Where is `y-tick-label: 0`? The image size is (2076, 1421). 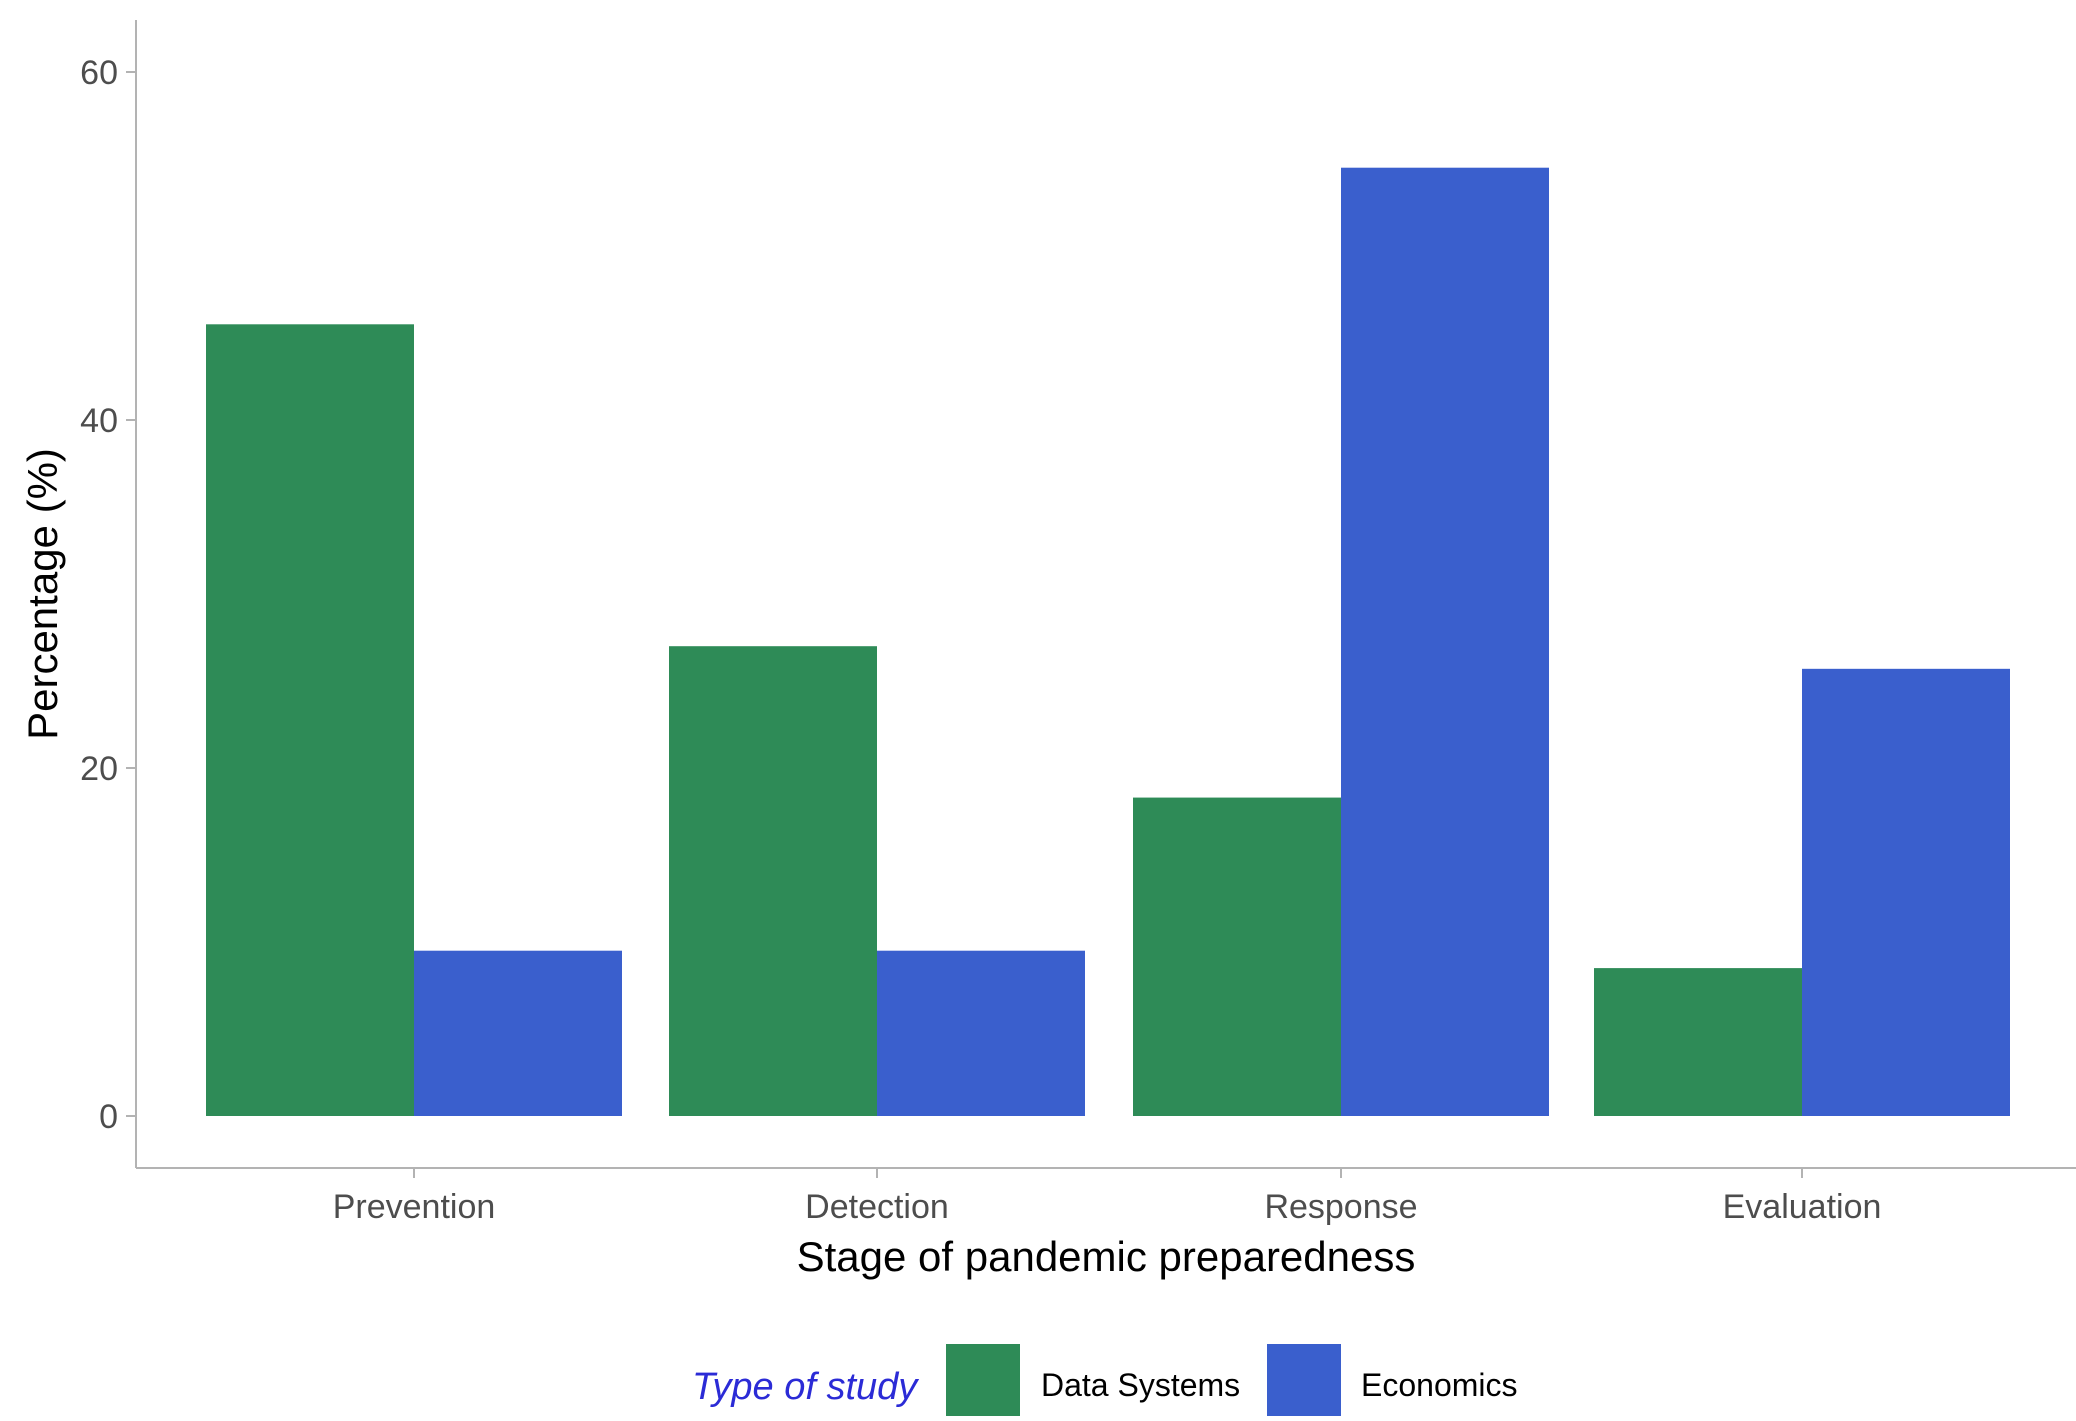 y-tick-label: 0 is located at coordinates (108, 1117).